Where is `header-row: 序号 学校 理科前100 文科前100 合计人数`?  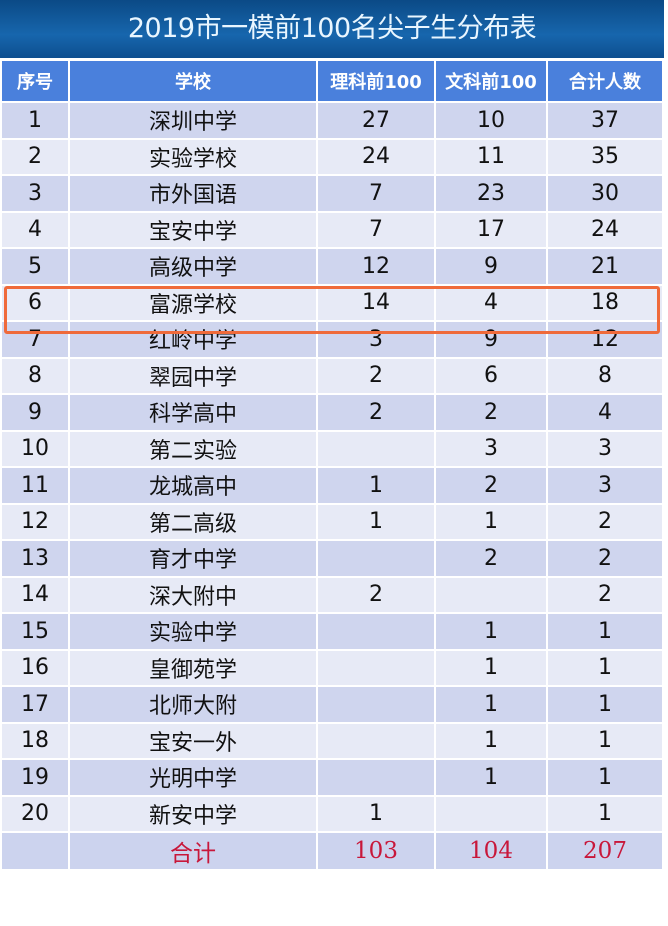 header-row: 序号 学校 理科前100 文科前100 合计人数 is located at coordinates (332, 81).